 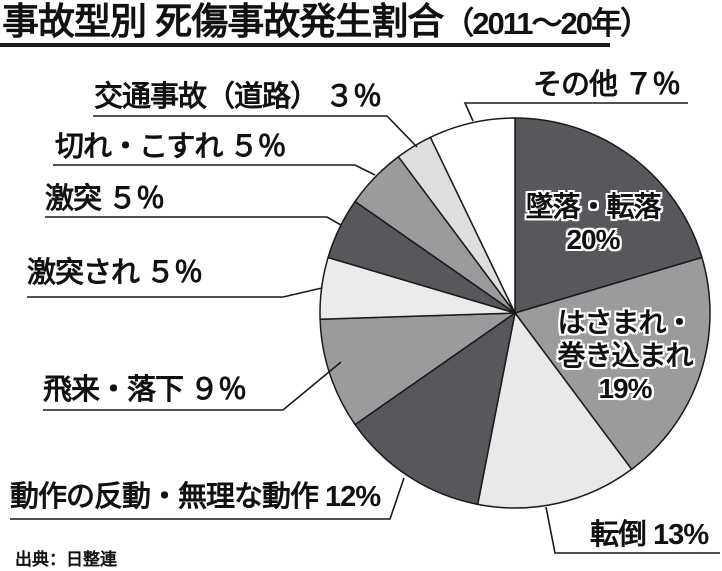 I want to click on slice-label-tsuiraku-tenraku: 墜落・転落 20%, so click(x=593, y=223).